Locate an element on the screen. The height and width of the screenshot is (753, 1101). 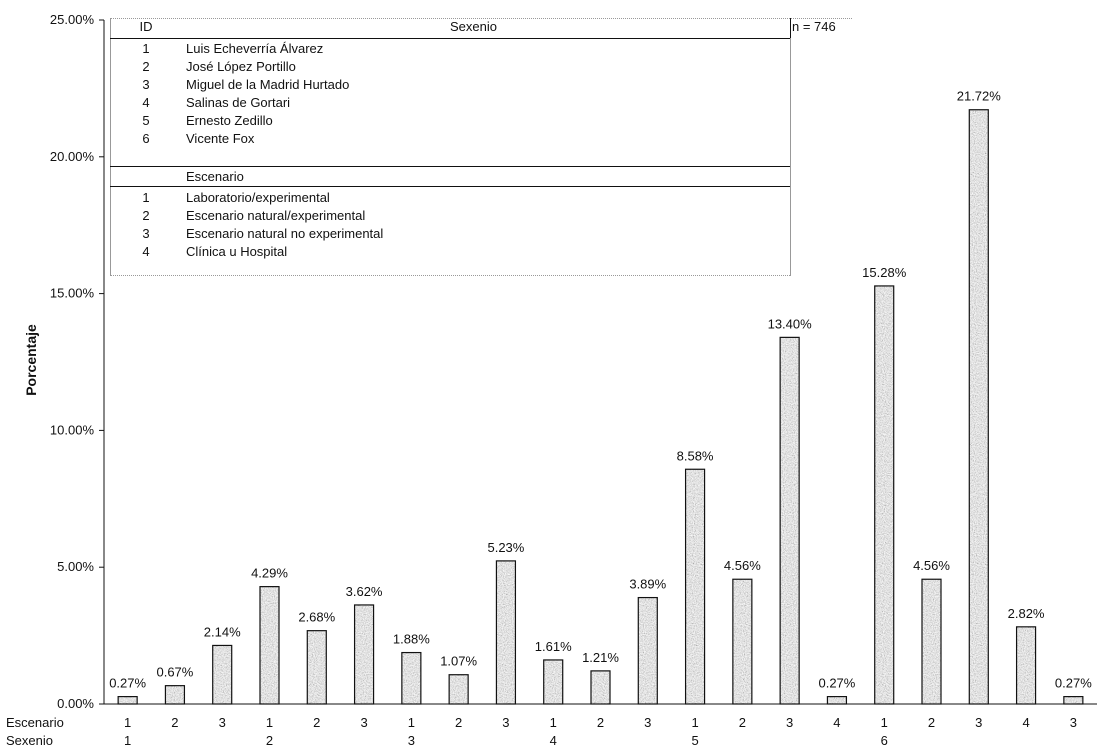
y-tick-label: 0.00% is located at coordinates (75, 703).